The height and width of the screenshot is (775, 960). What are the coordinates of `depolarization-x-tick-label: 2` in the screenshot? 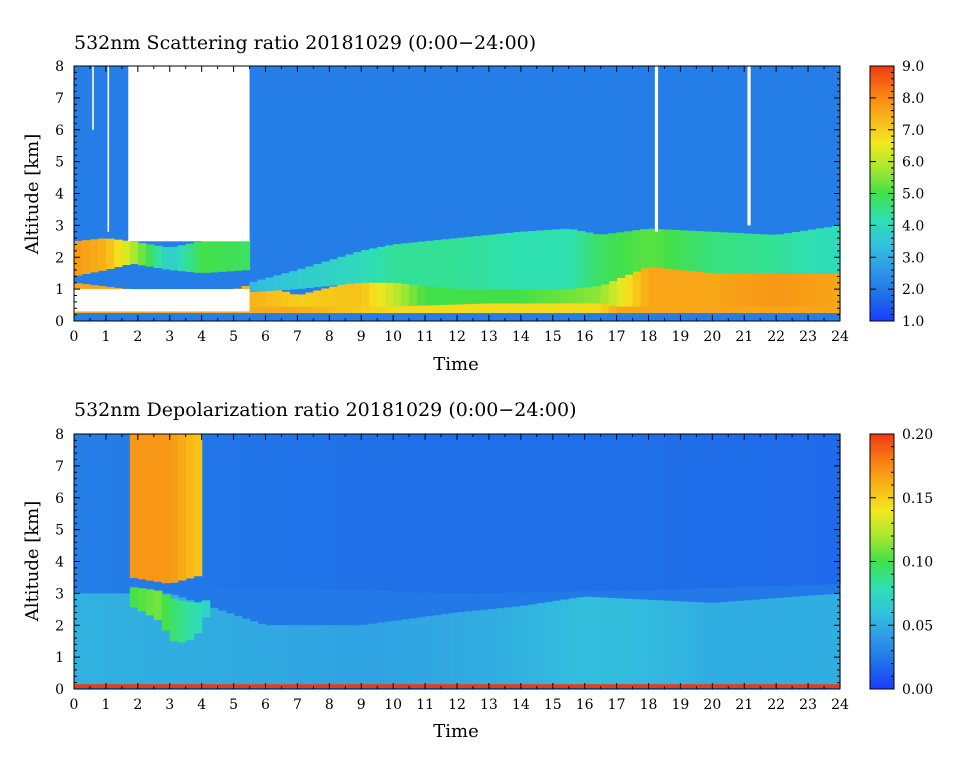 It's located at (137, 705).